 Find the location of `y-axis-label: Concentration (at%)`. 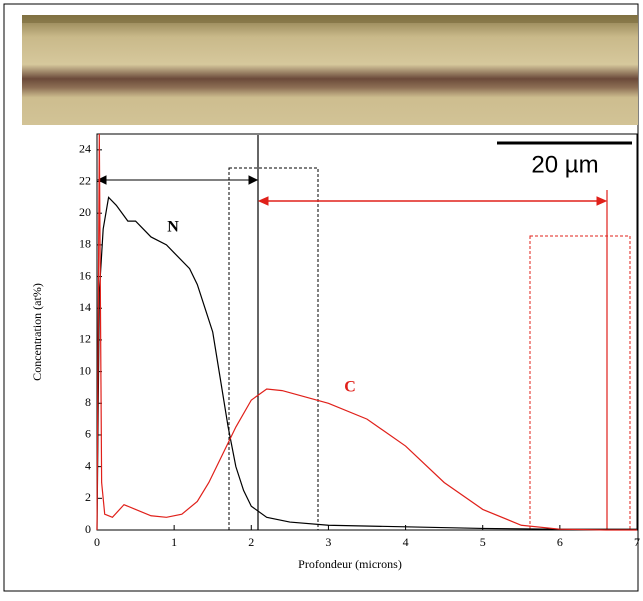

y-axis-label: Concentration (at%) is located at coordinates (37, 332).